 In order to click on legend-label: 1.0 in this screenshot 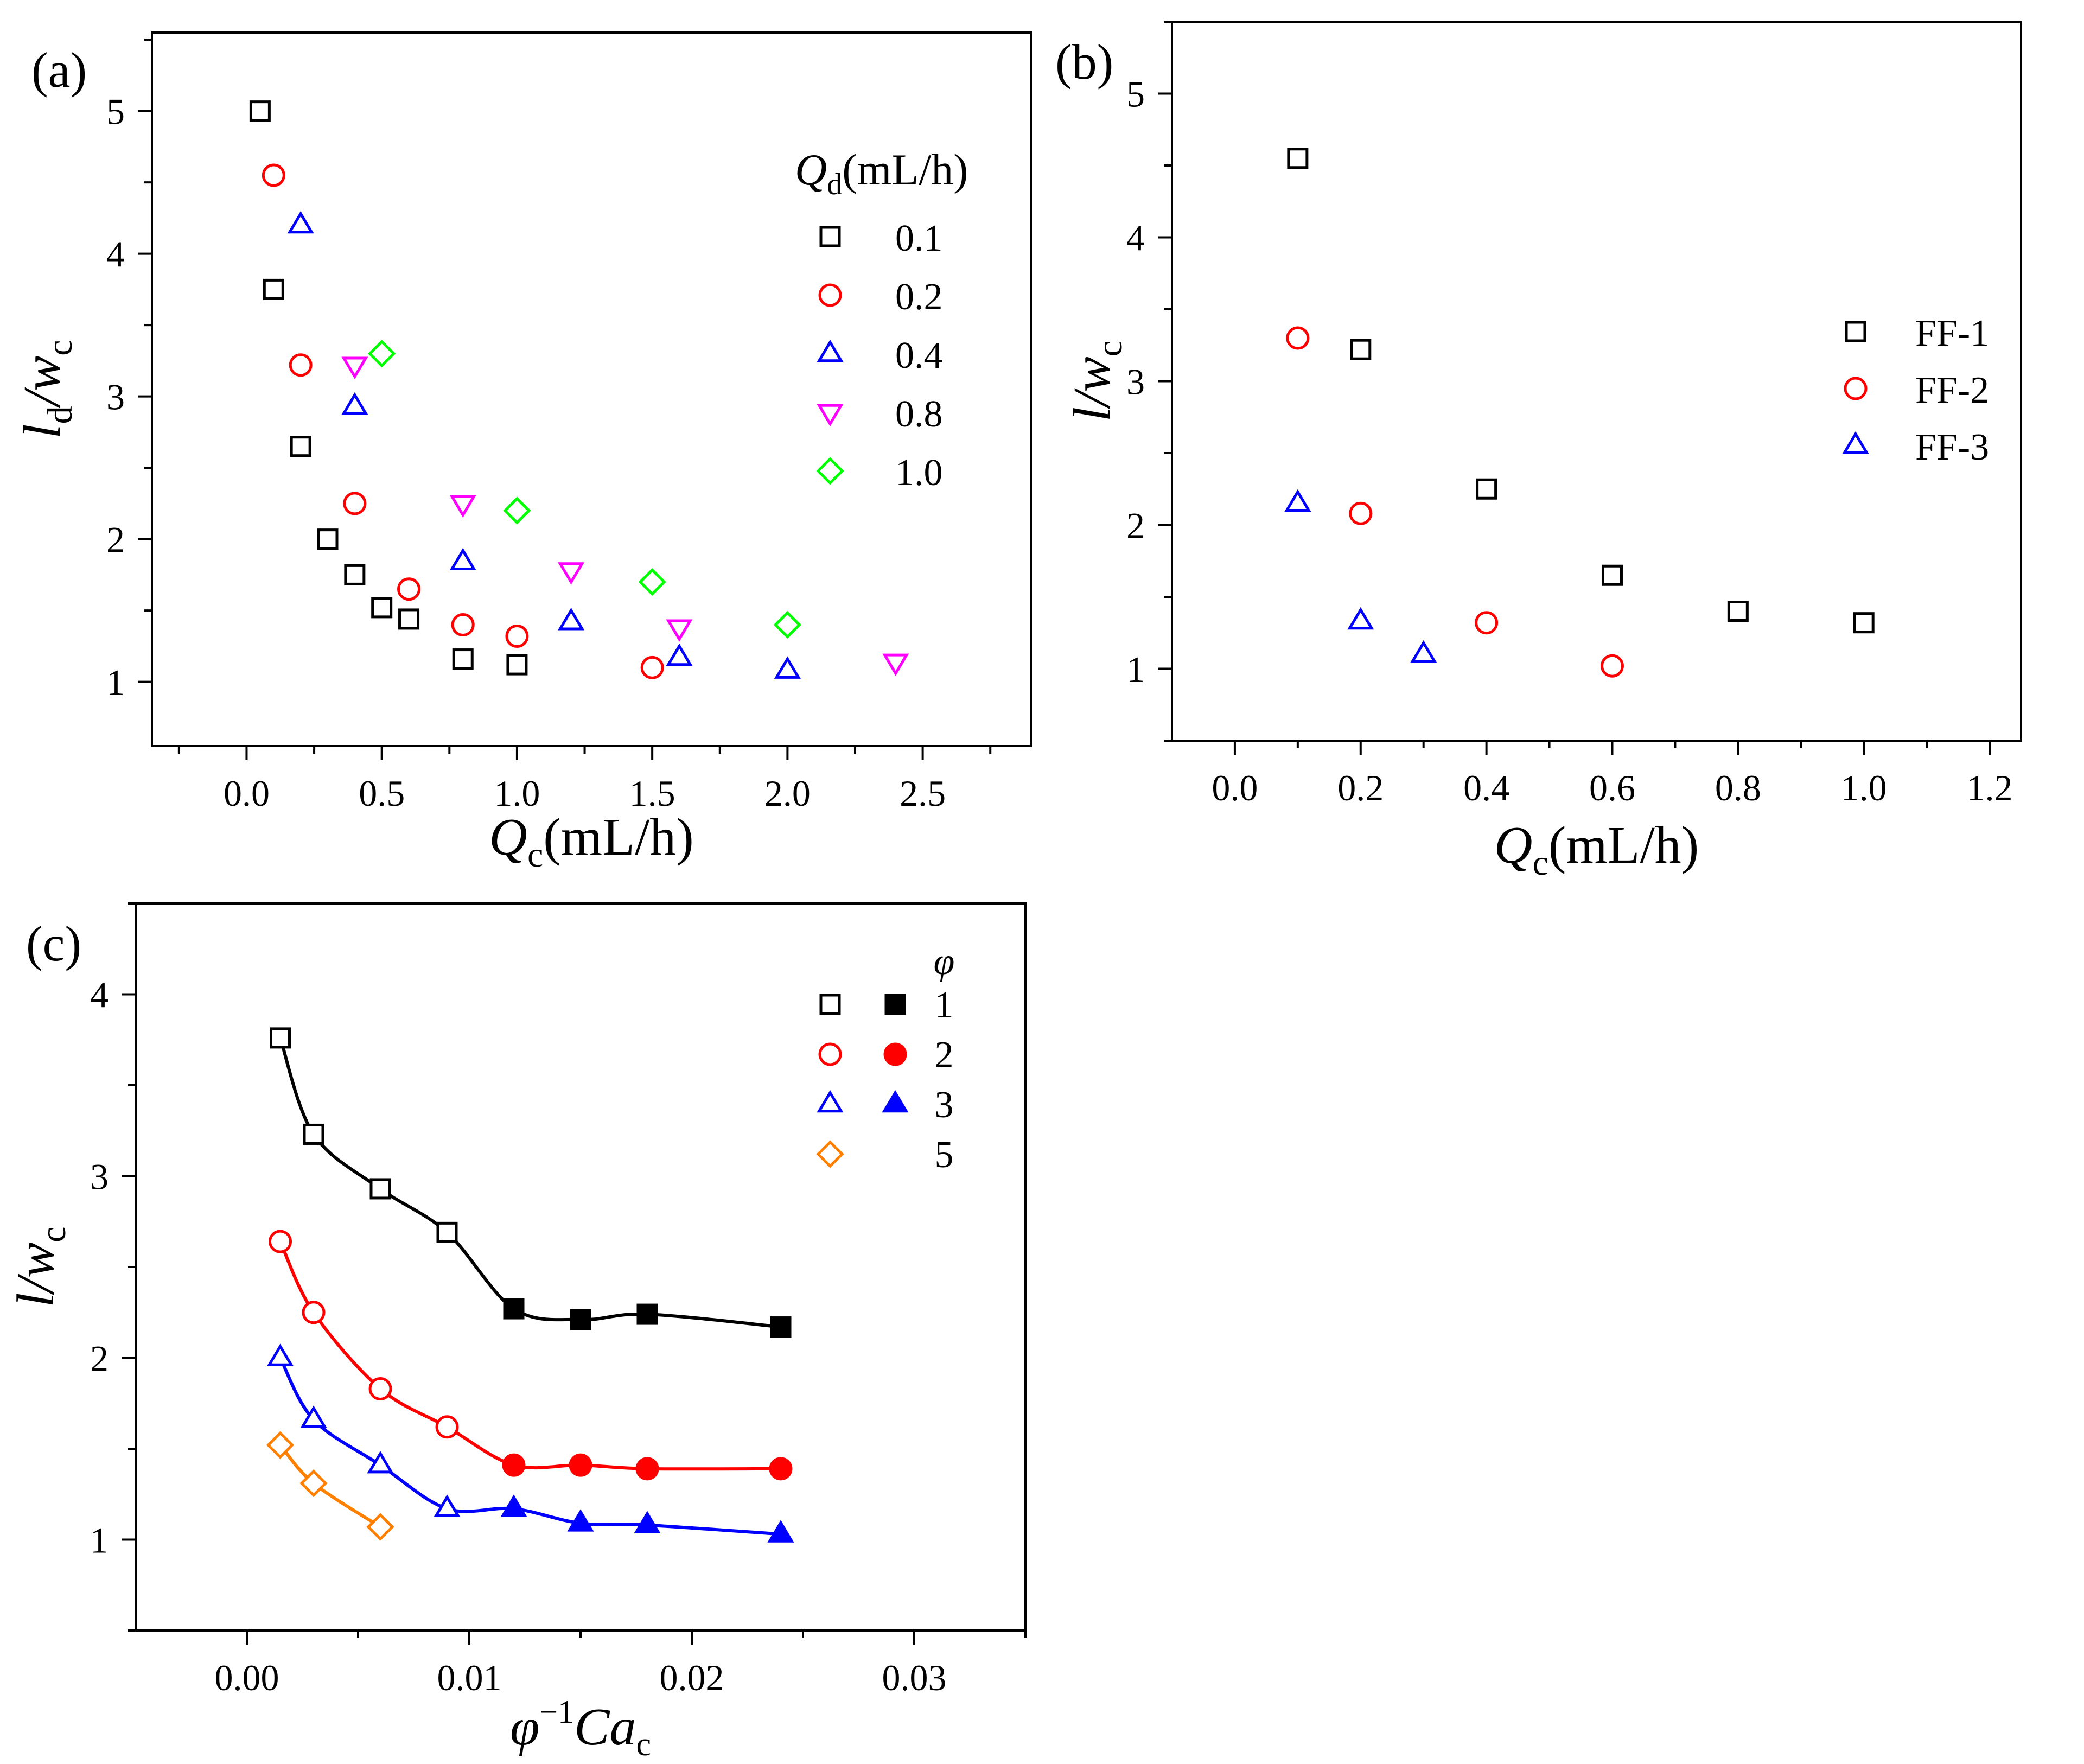, I will do `click(919, 473)`.